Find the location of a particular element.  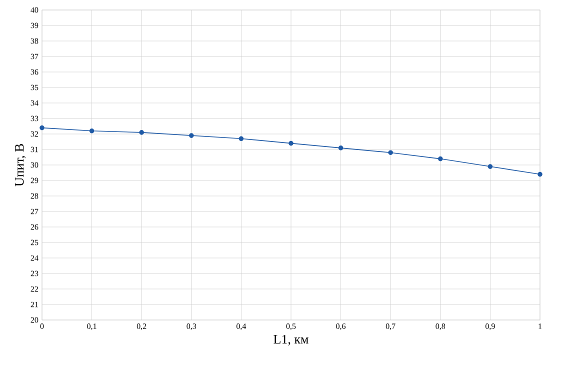

y-tick-label: 33 is located at coordinates (34, 119).